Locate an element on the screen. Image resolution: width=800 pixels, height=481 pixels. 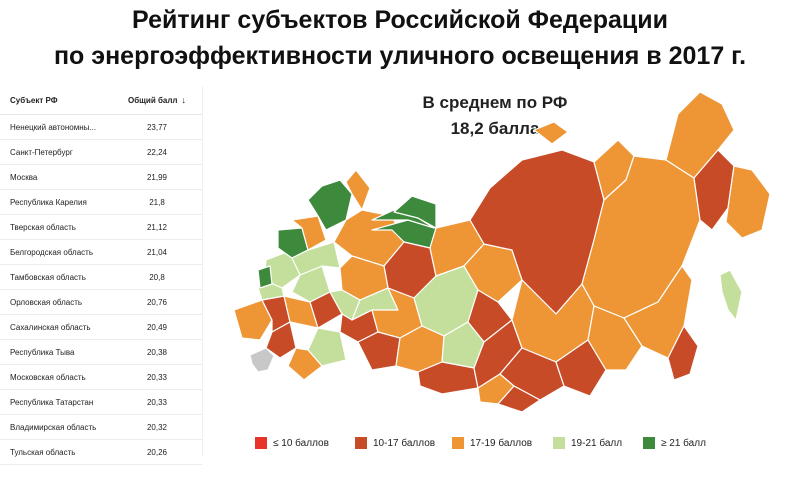
legend-label: 10-17 баллов is located at coordinates (404, 443).